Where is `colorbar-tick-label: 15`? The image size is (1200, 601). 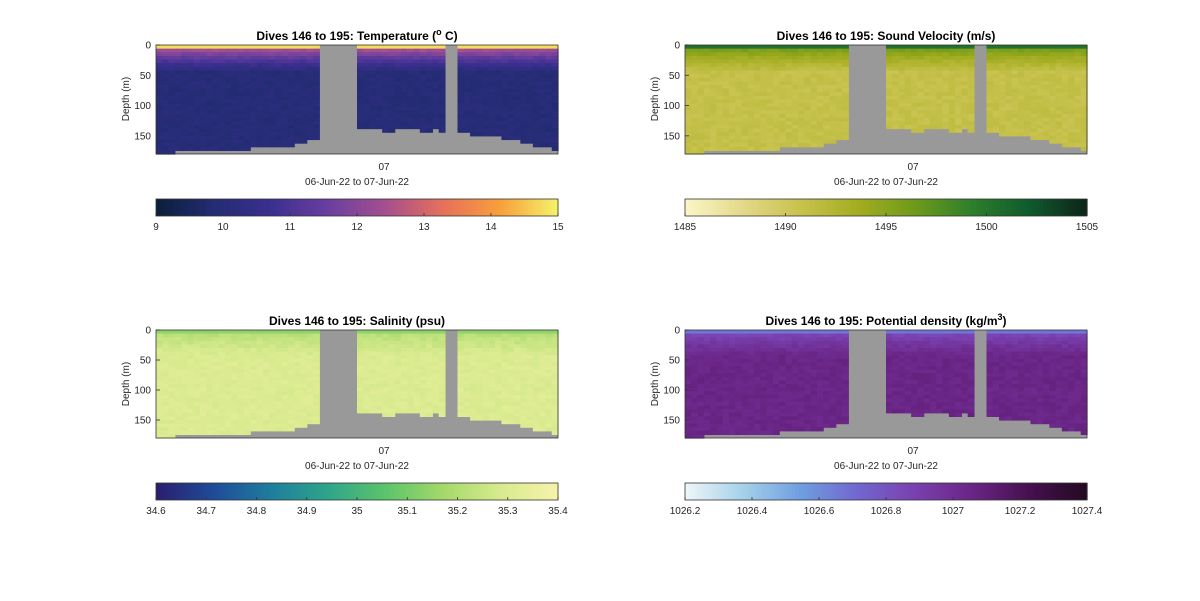 colorbar-tick-label: 15 is located at coordinates (558, 227).